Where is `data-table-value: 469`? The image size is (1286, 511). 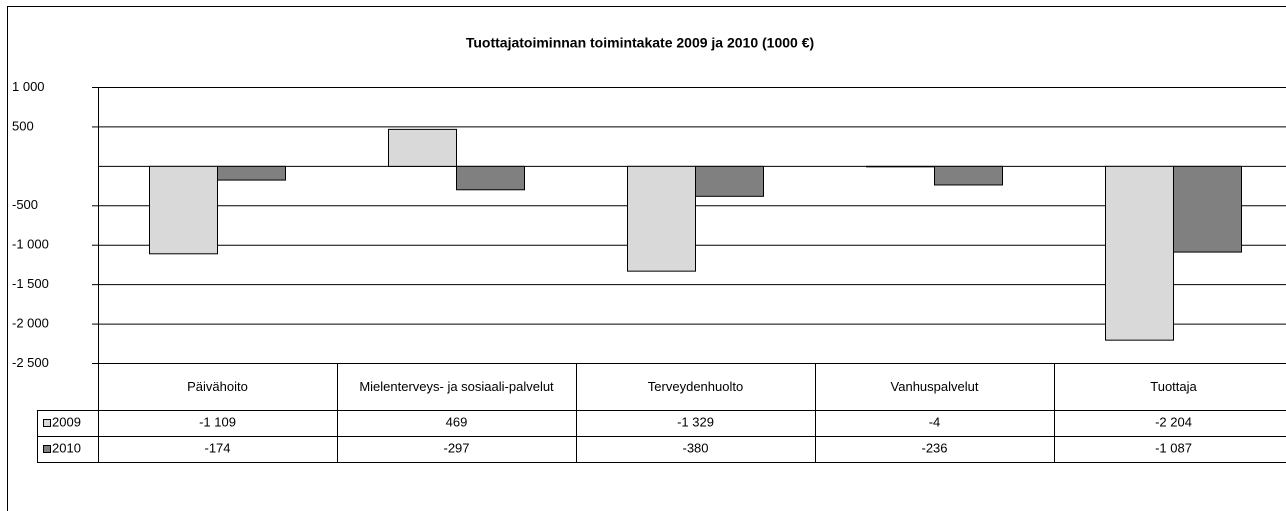
data-table-value: 469 is located at coordinates (457, 421).